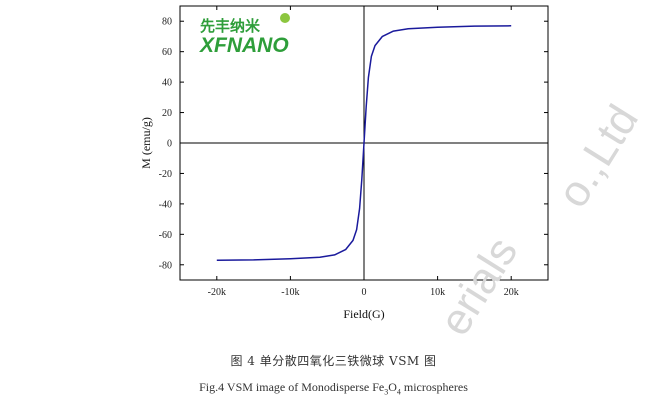 The width and height of the screenshot is (667, 405). What do you see at coordinates (437, 292) in the screenshot?
I see `x-tick-label: 10k` at bounding box center [437, 292].